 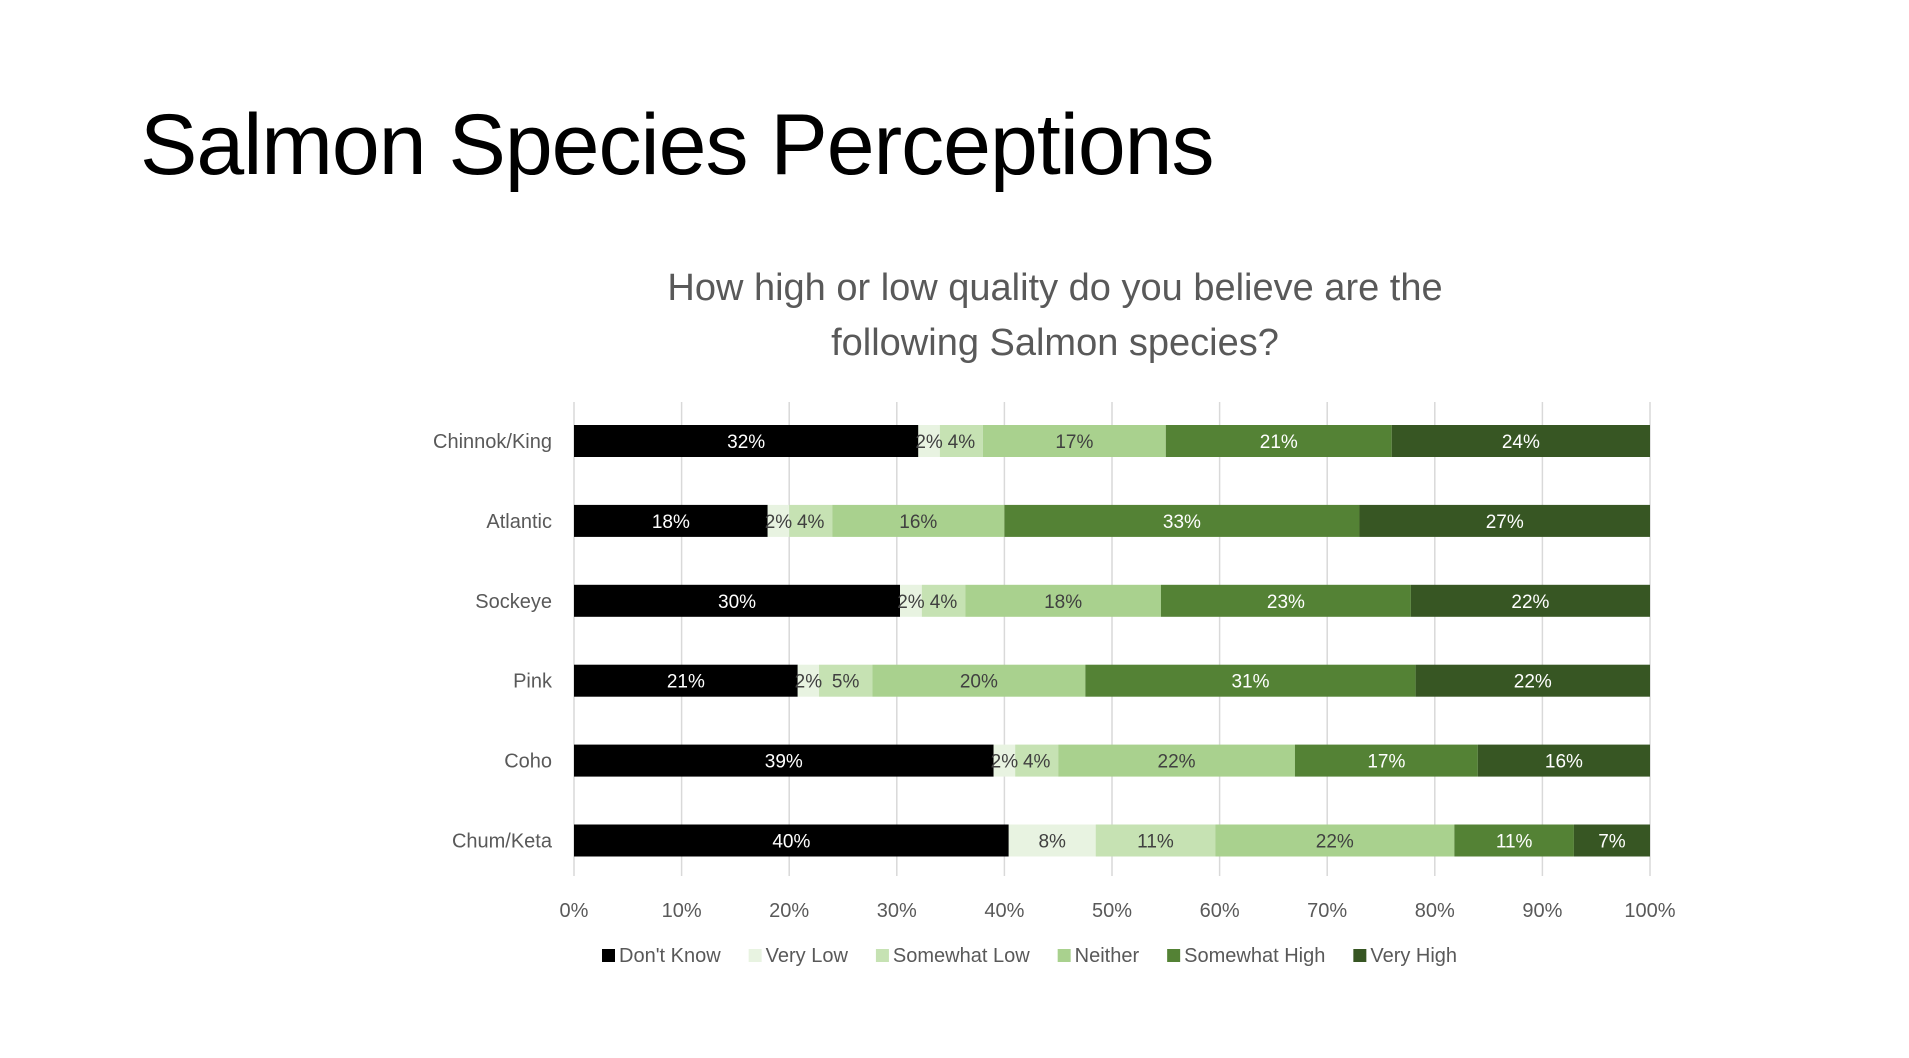 What do you see at coordinates (789, 911) in the screenshot?
I see `x-tick-label: 20%` at bounding box center [789, 911].